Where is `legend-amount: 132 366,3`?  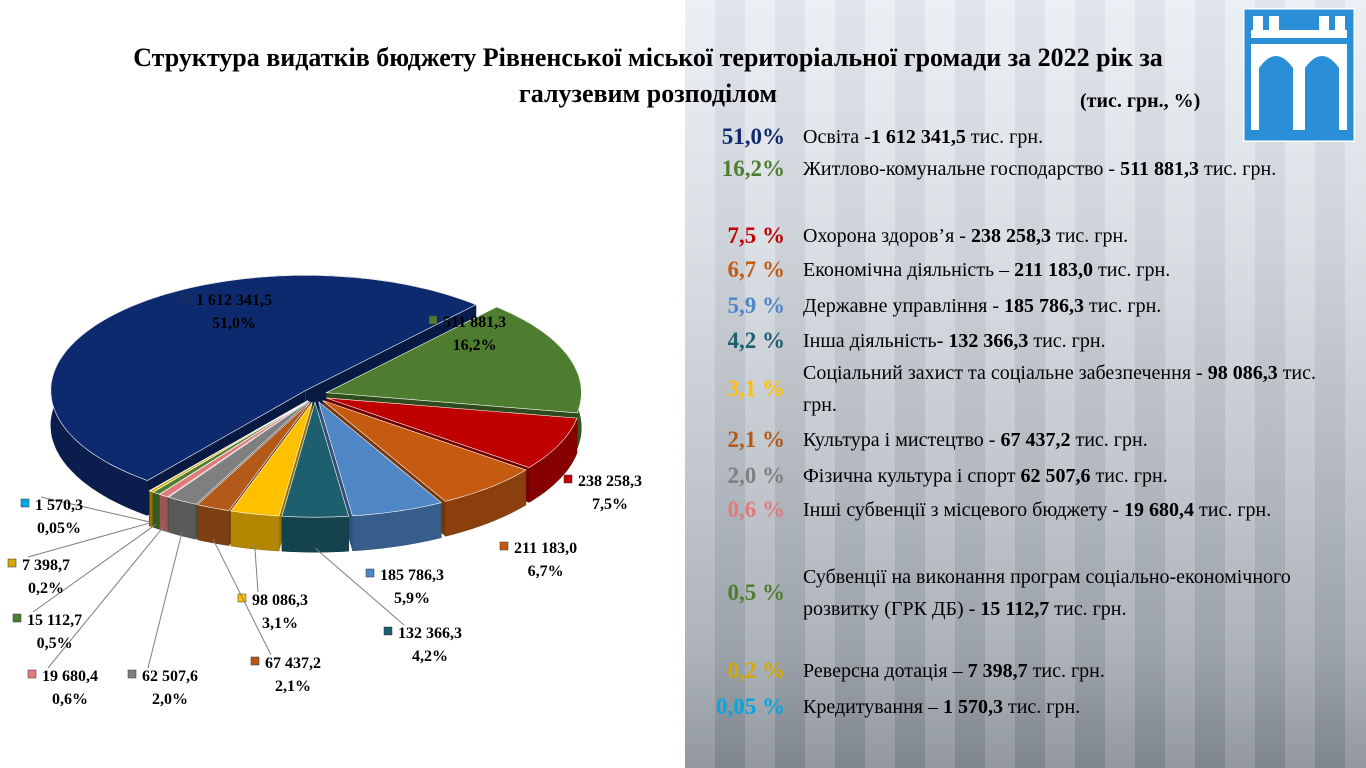
legend-amount: 132 366,3 is located at coordinates (988, 341).